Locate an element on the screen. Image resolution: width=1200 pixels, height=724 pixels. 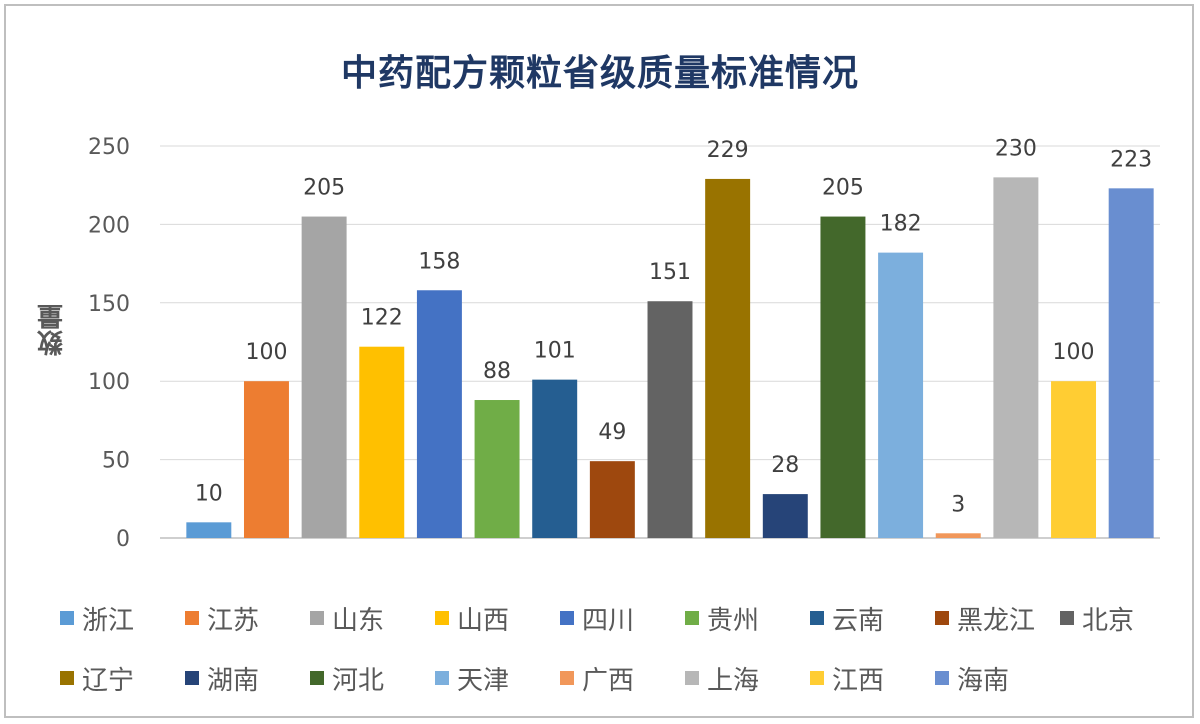
legend-item: 四川 is located at coordinates (622, 618).